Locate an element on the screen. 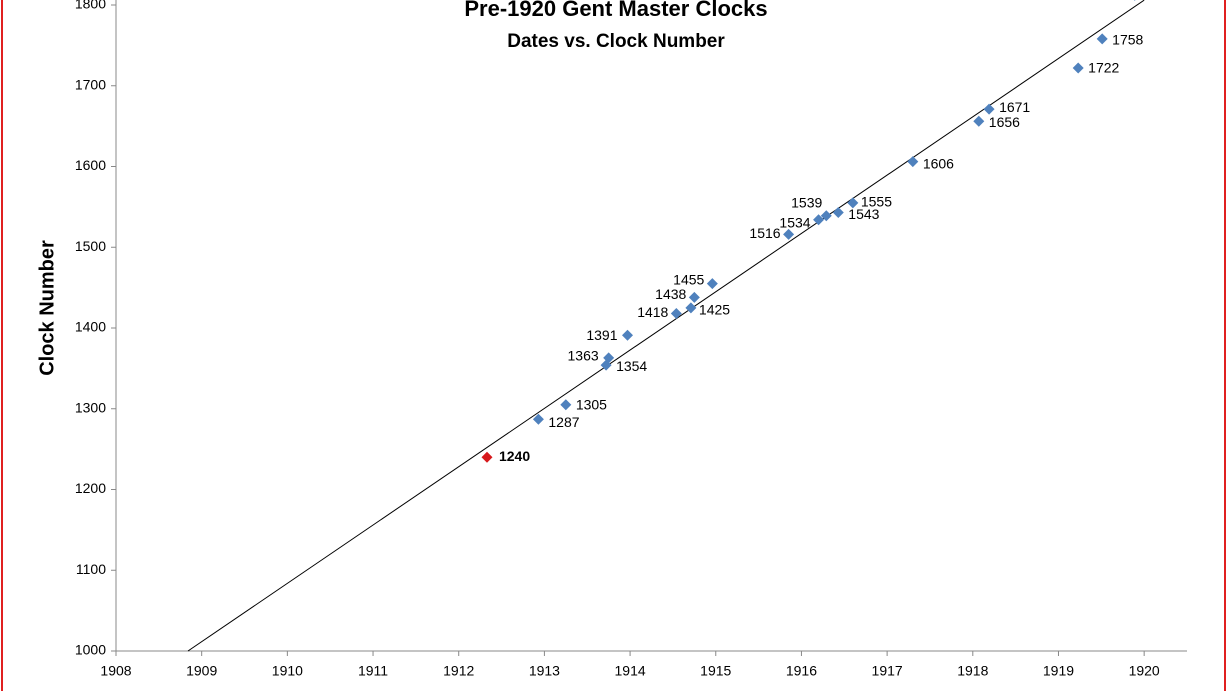  y-tick-label: 1000 is located at coordinates (90, 650).